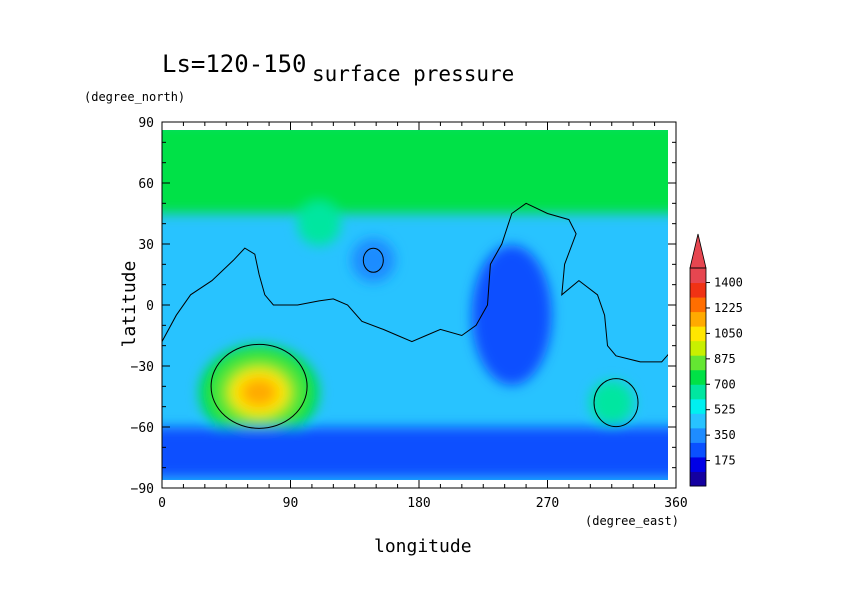  Describe the element at coordinates (413, 74) in the screenshot. I see `chart-title: surface pressure` at that location.